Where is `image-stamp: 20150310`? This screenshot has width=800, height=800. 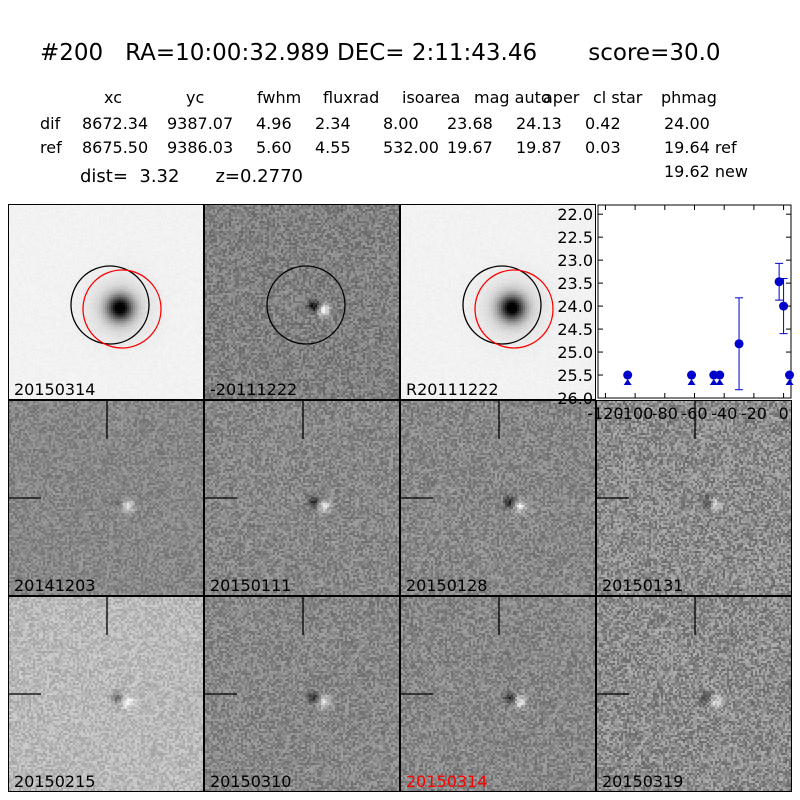
image-stamp: 20150310 is located at coordinates (302, 694).